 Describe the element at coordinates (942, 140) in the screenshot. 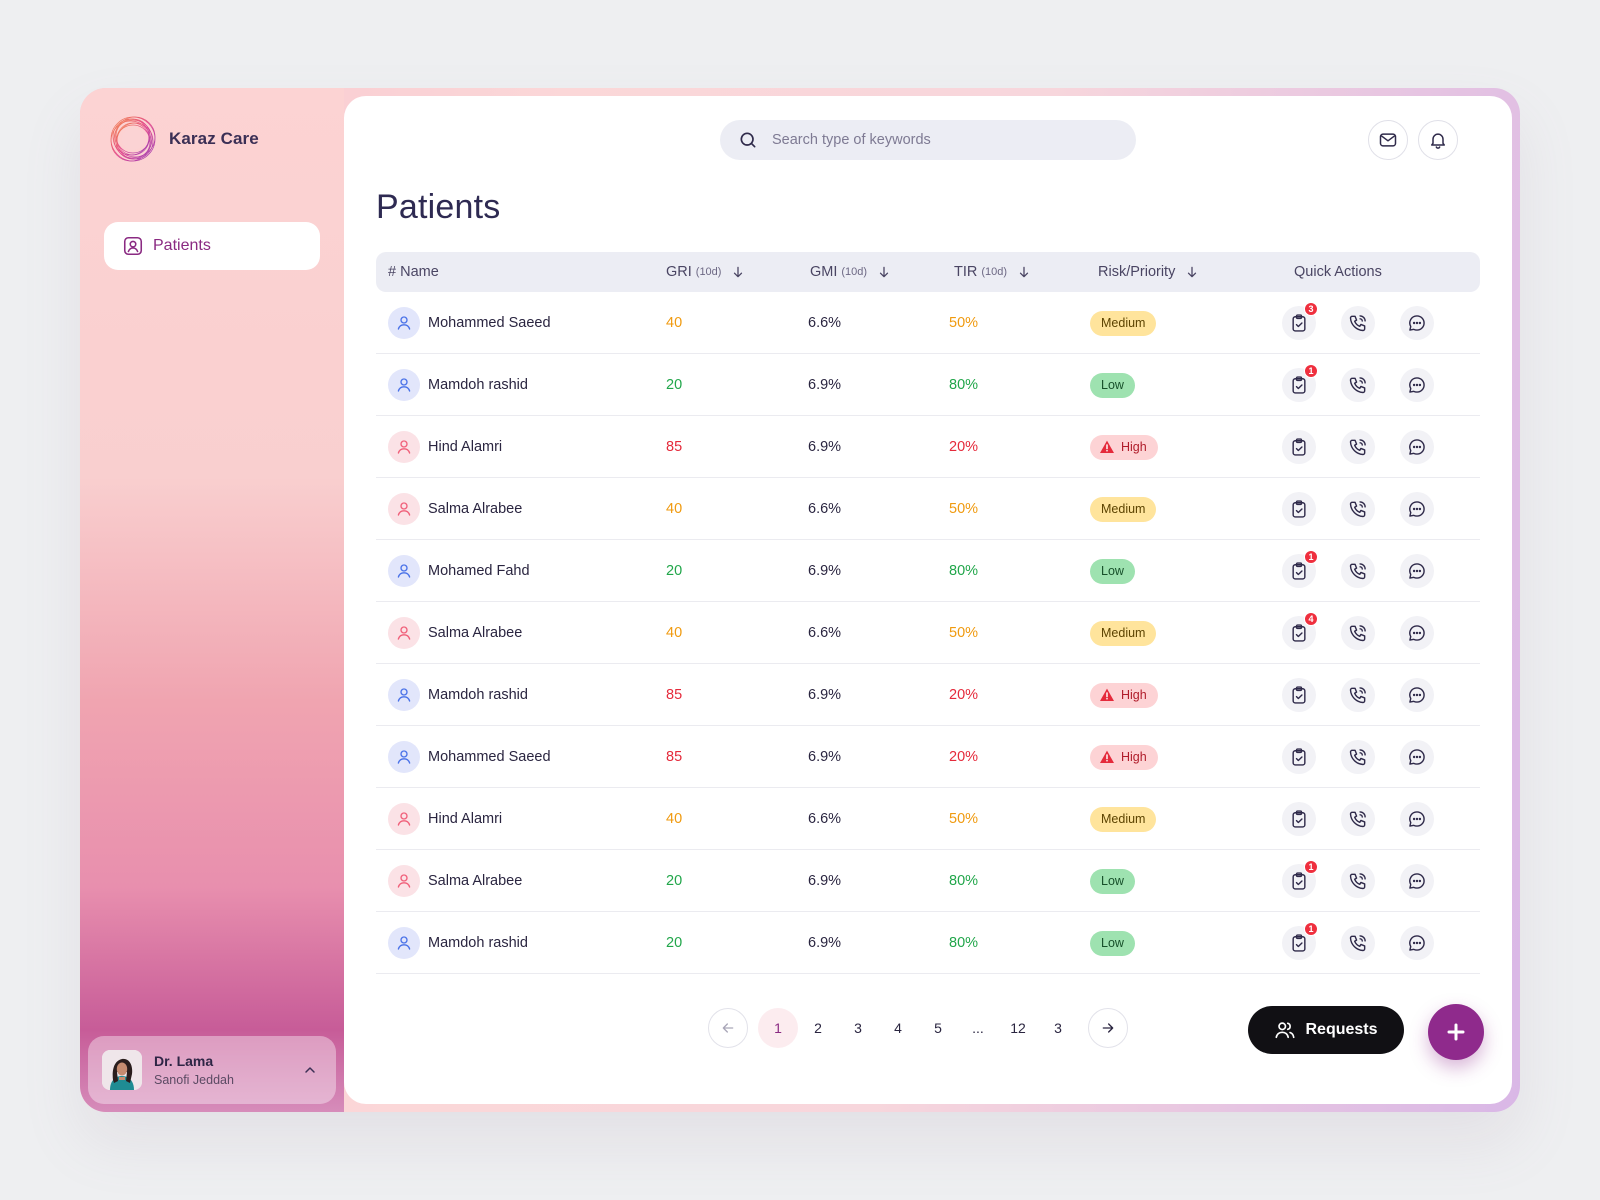

I see `search-input` at that location.